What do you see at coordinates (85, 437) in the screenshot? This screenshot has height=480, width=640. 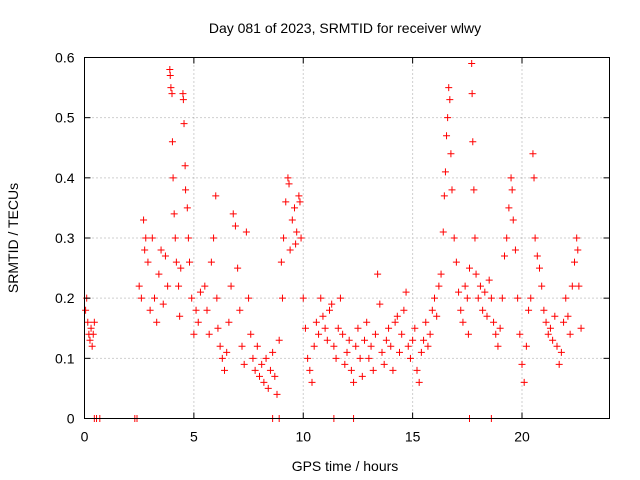 I see `x-tick-label: 0` at bounding box center [85, 437].